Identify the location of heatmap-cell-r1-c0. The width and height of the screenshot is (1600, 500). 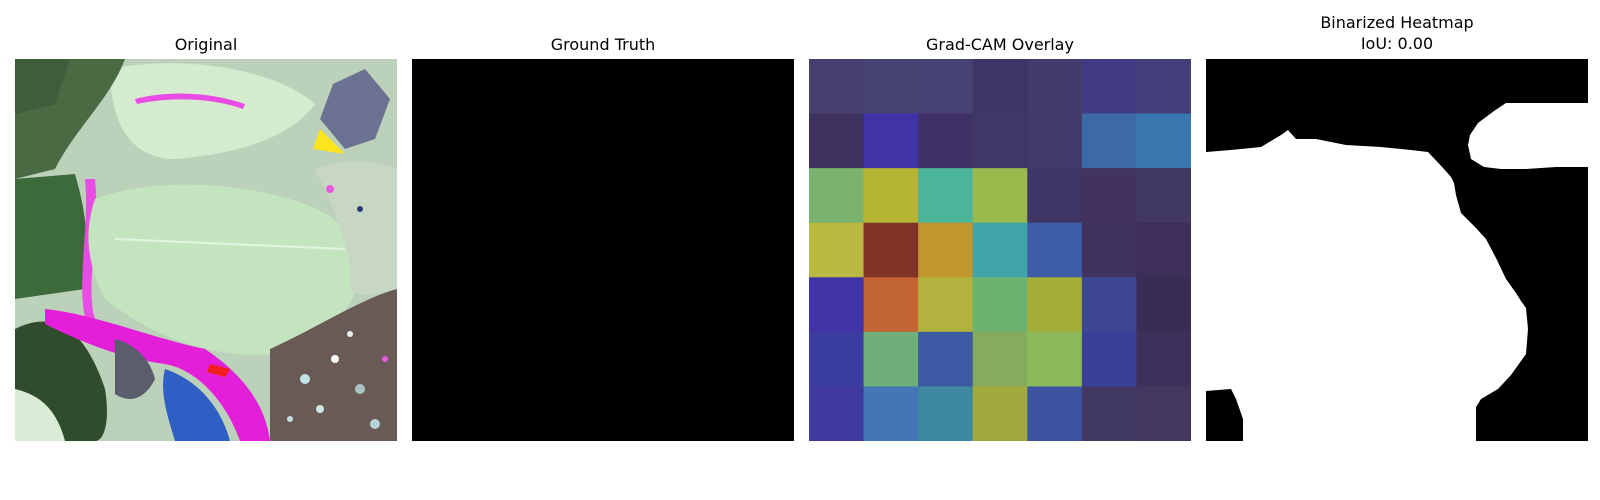
(837, 141).